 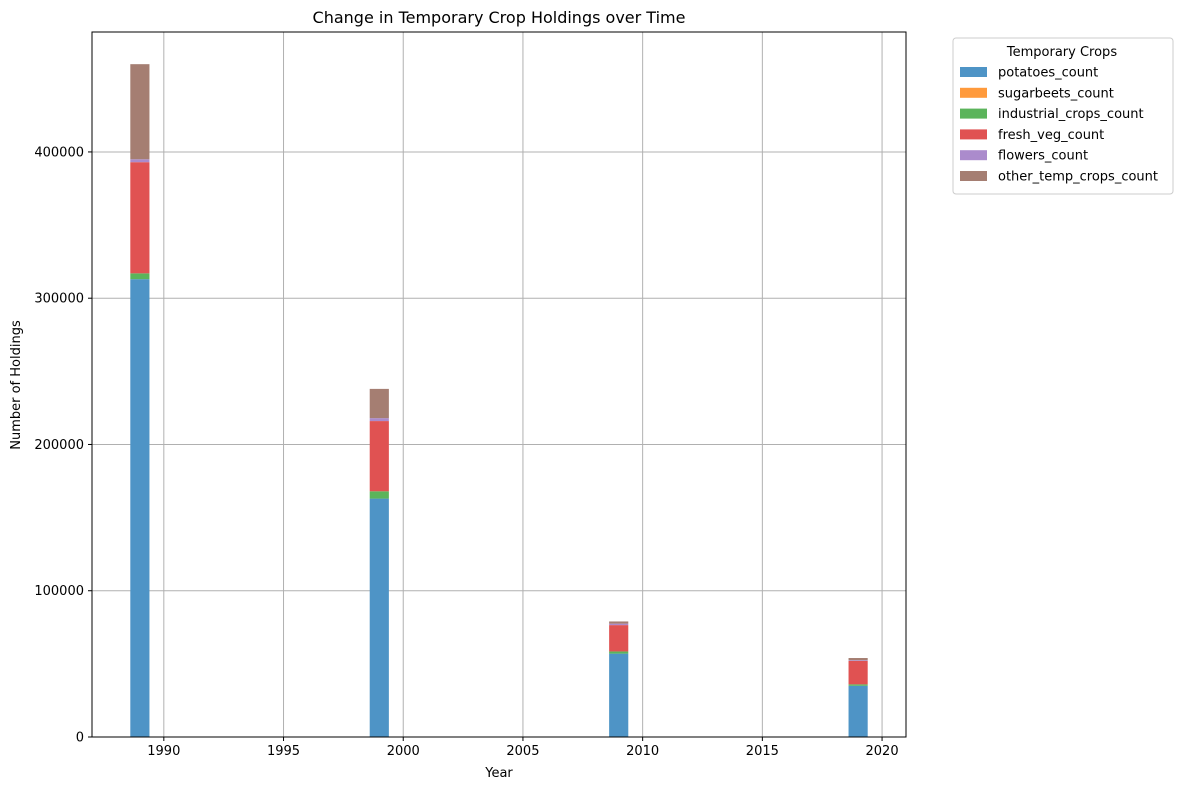 What do you see at coordinates (140, 161) in the screenshot?
I see `bar-segment-flowers_count-1989` at bounding box center [140, 161].